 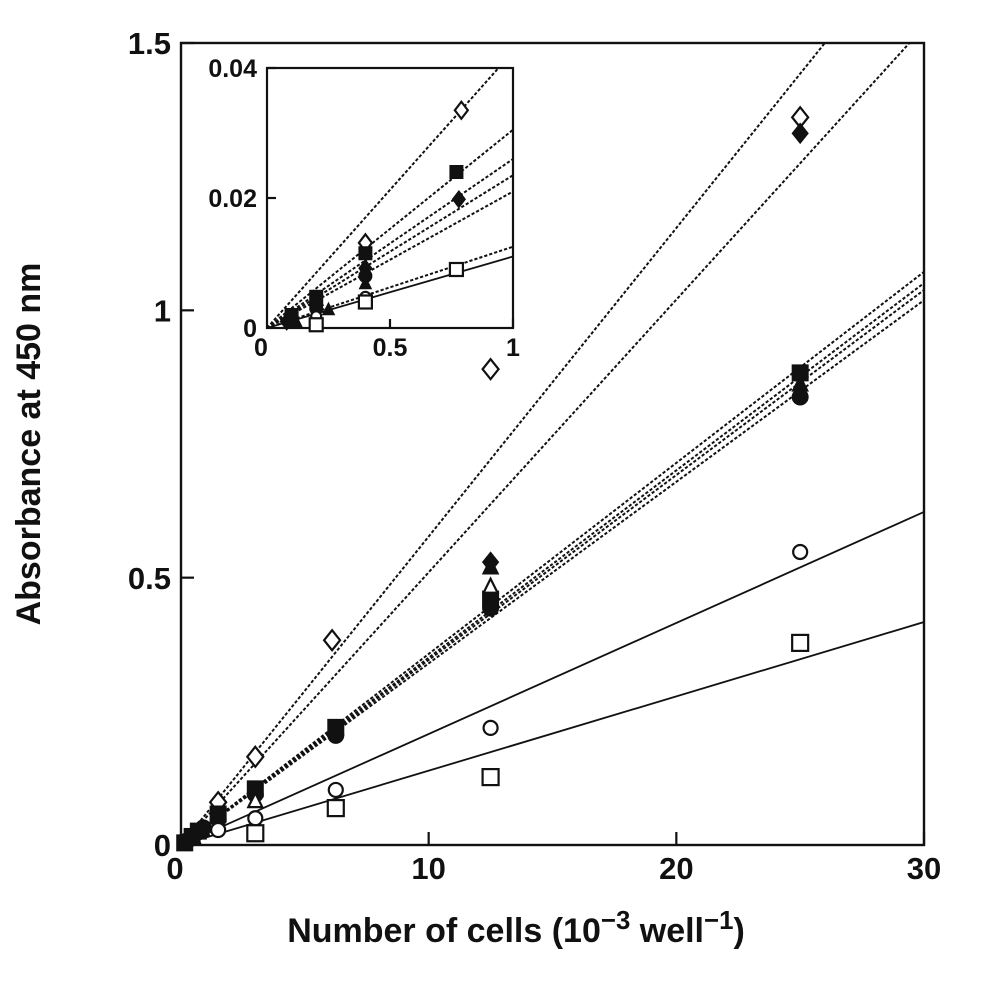 I want to click on main-y-tick-label: 0.5, so click(x=149, y=578).